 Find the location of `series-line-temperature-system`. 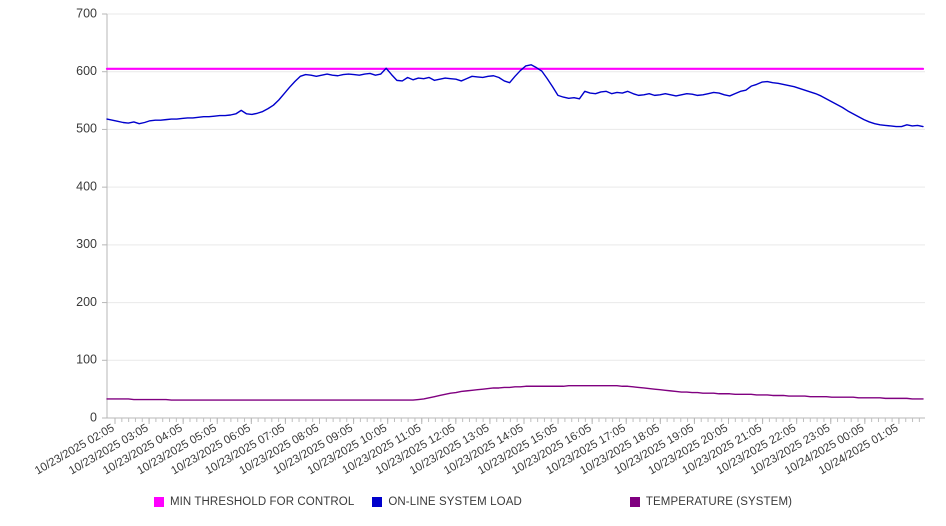

series-line-temperature-system is located at coordinates (515, 392).